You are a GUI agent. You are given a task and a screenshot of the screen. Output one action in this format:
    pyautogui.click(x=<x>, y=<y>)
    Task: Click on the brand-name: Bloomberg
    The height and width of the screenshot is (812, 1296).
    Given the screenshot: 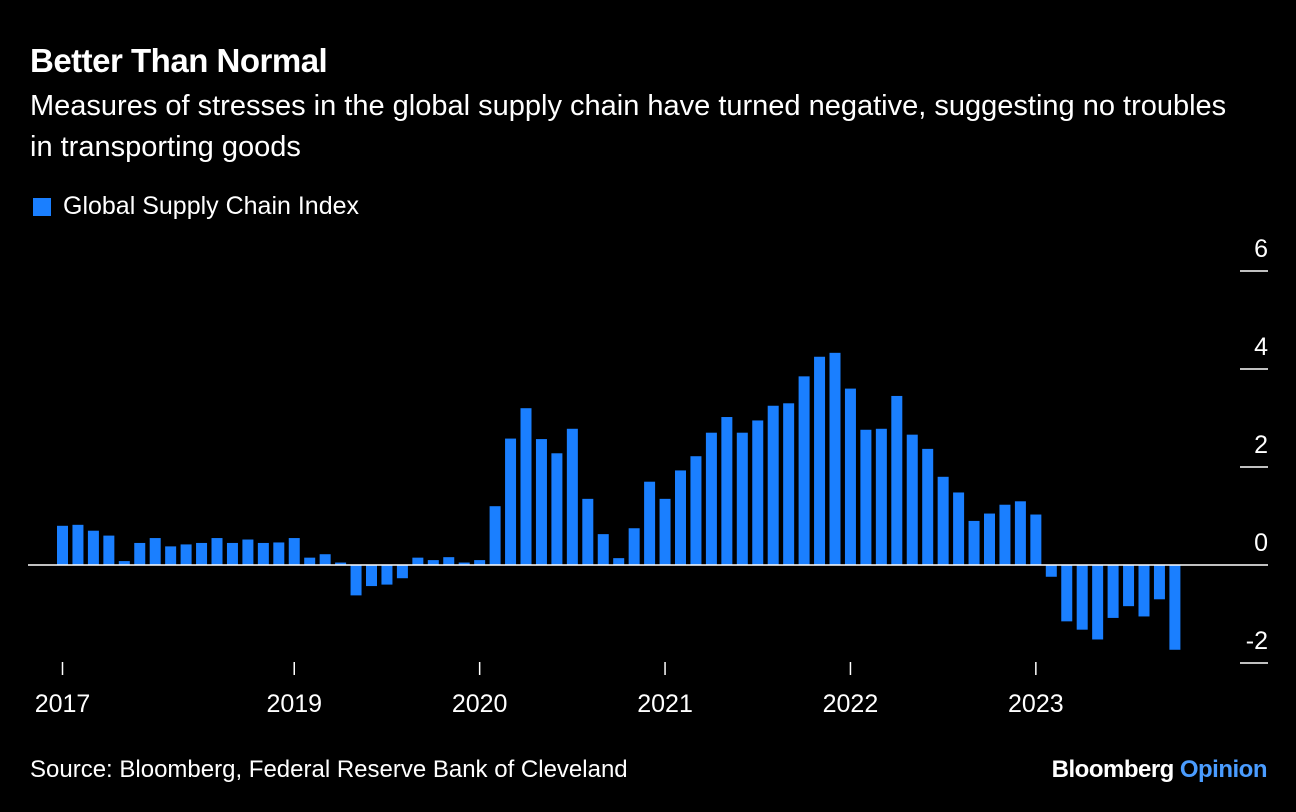 What is the action you would take?
    pyautogui.click(x=1113, y=769)
    